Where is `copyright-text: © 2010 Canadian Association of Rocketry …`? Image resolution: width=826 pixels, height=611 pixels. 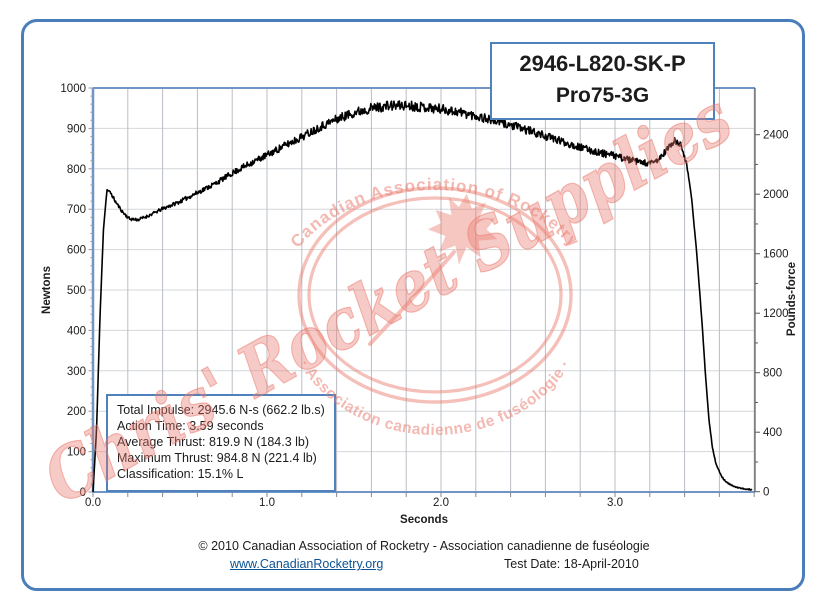 copyright-text: © 2010 Canadian Association of Rocketry … is located at coordinates (424, 546).